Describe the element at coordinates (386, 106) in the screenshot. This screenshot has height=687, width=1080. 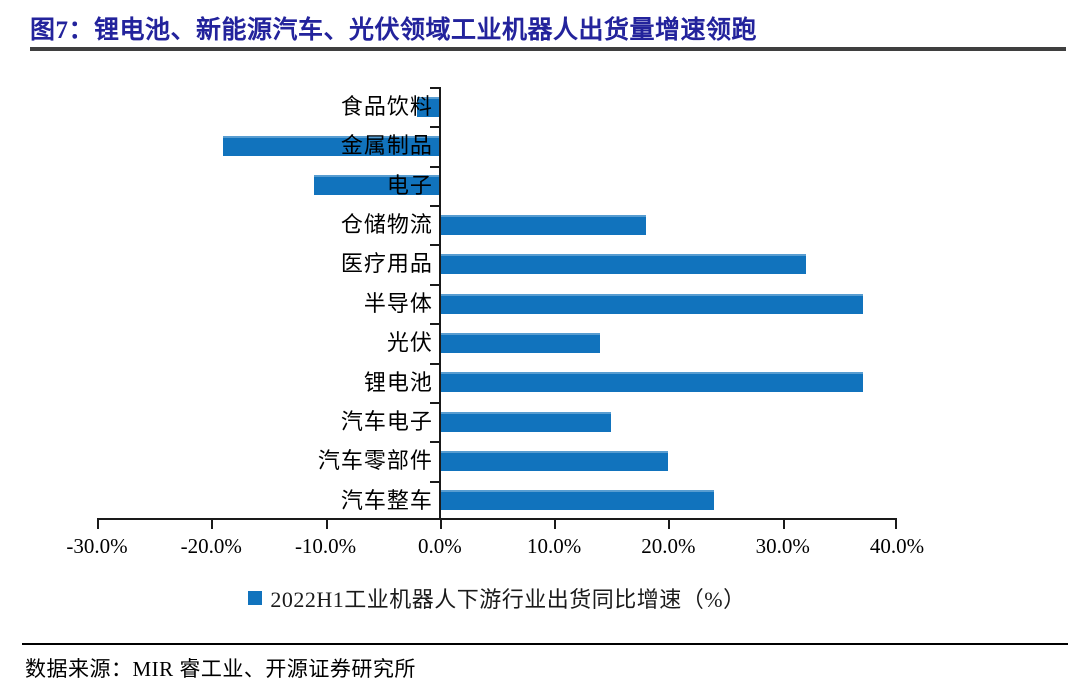
I see `category-label: 食品饮料` at that location.